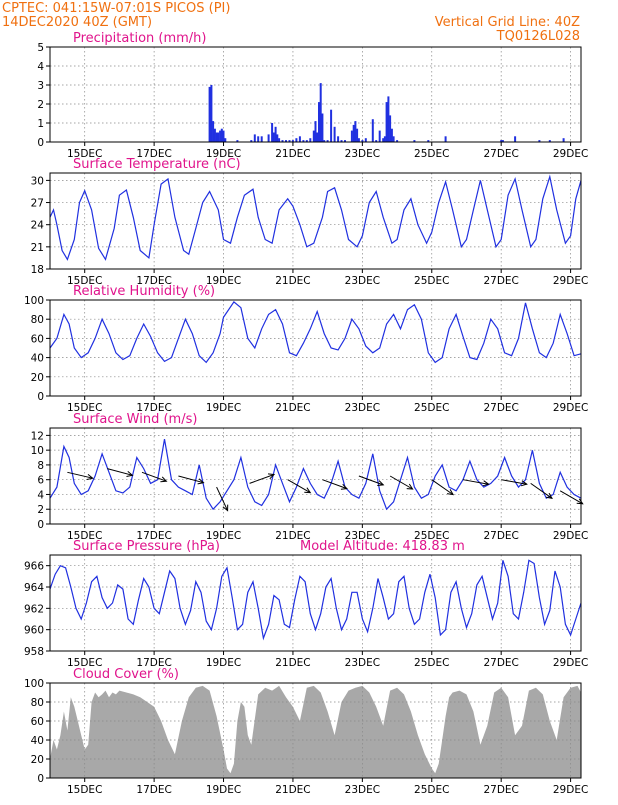  Describe the element at coordinates (153, 536) in the screenshot. I see `xtick-label-wind: 17DEC` at that location.